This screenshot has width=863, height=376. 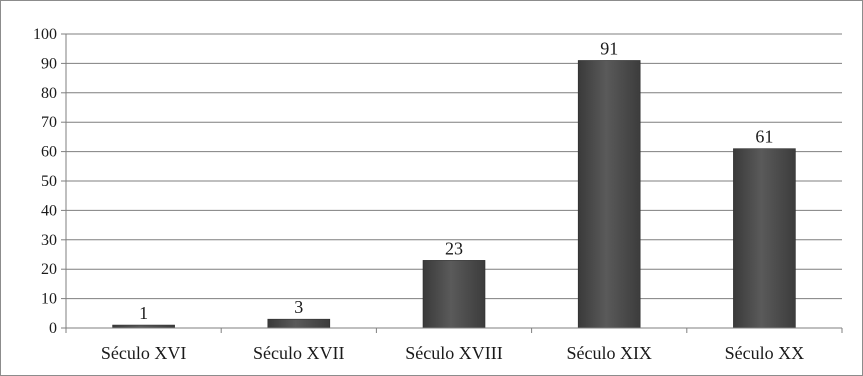 I want to click on y-tick-label: 100, so click(x=45, y=34).